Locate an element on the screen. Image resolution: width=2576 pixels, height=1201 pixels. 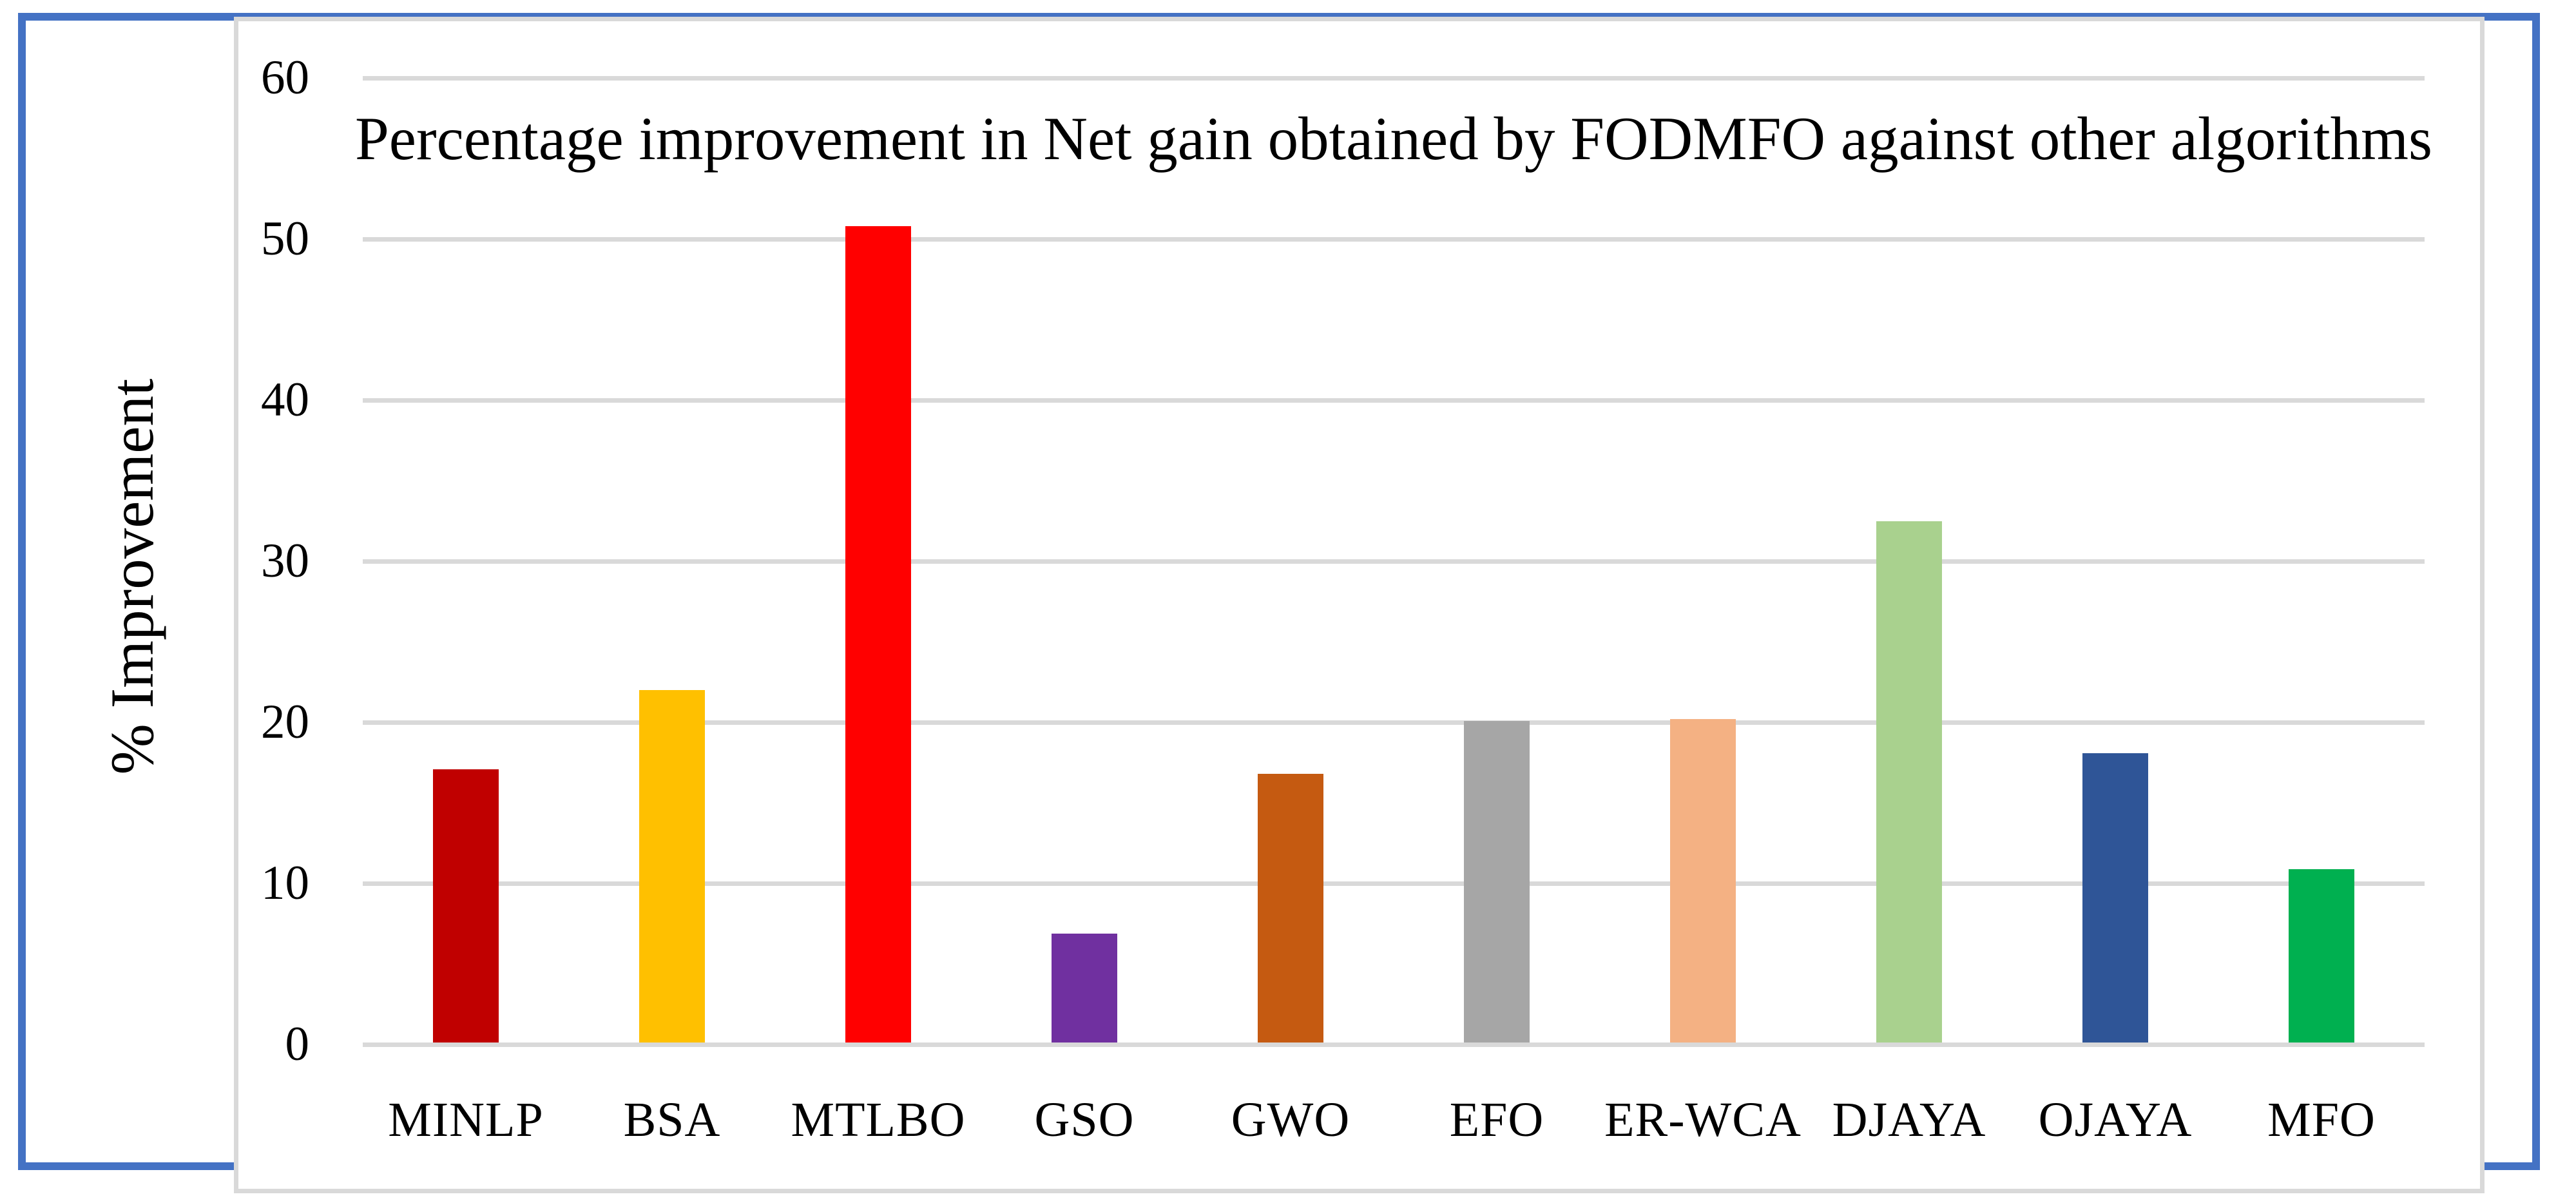
bar-GSO is located at coordinates (1084, 988).